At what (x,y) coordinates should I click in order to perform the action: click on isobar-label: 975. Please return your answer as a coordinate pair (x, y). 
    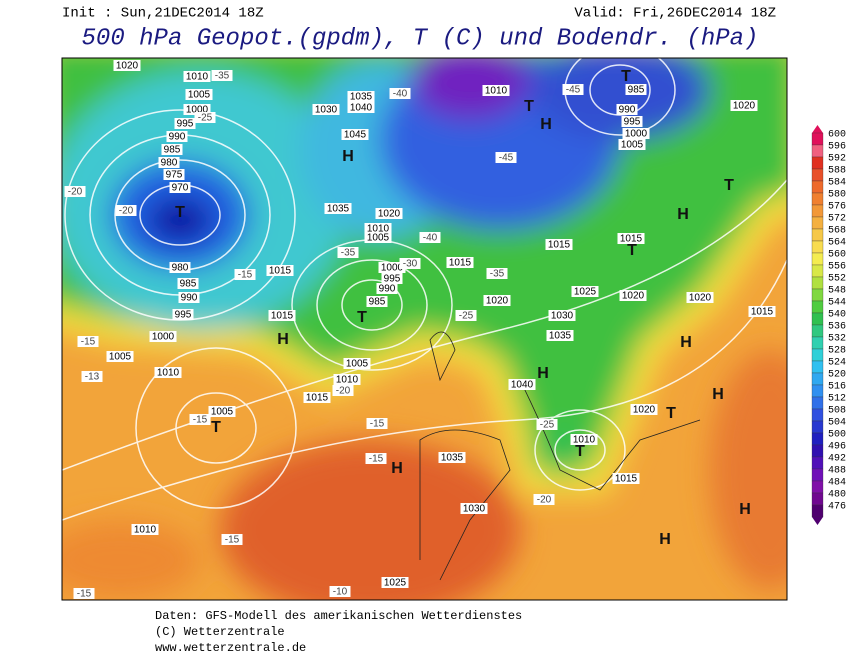
    Looking at the image, I should click on (174, 175).